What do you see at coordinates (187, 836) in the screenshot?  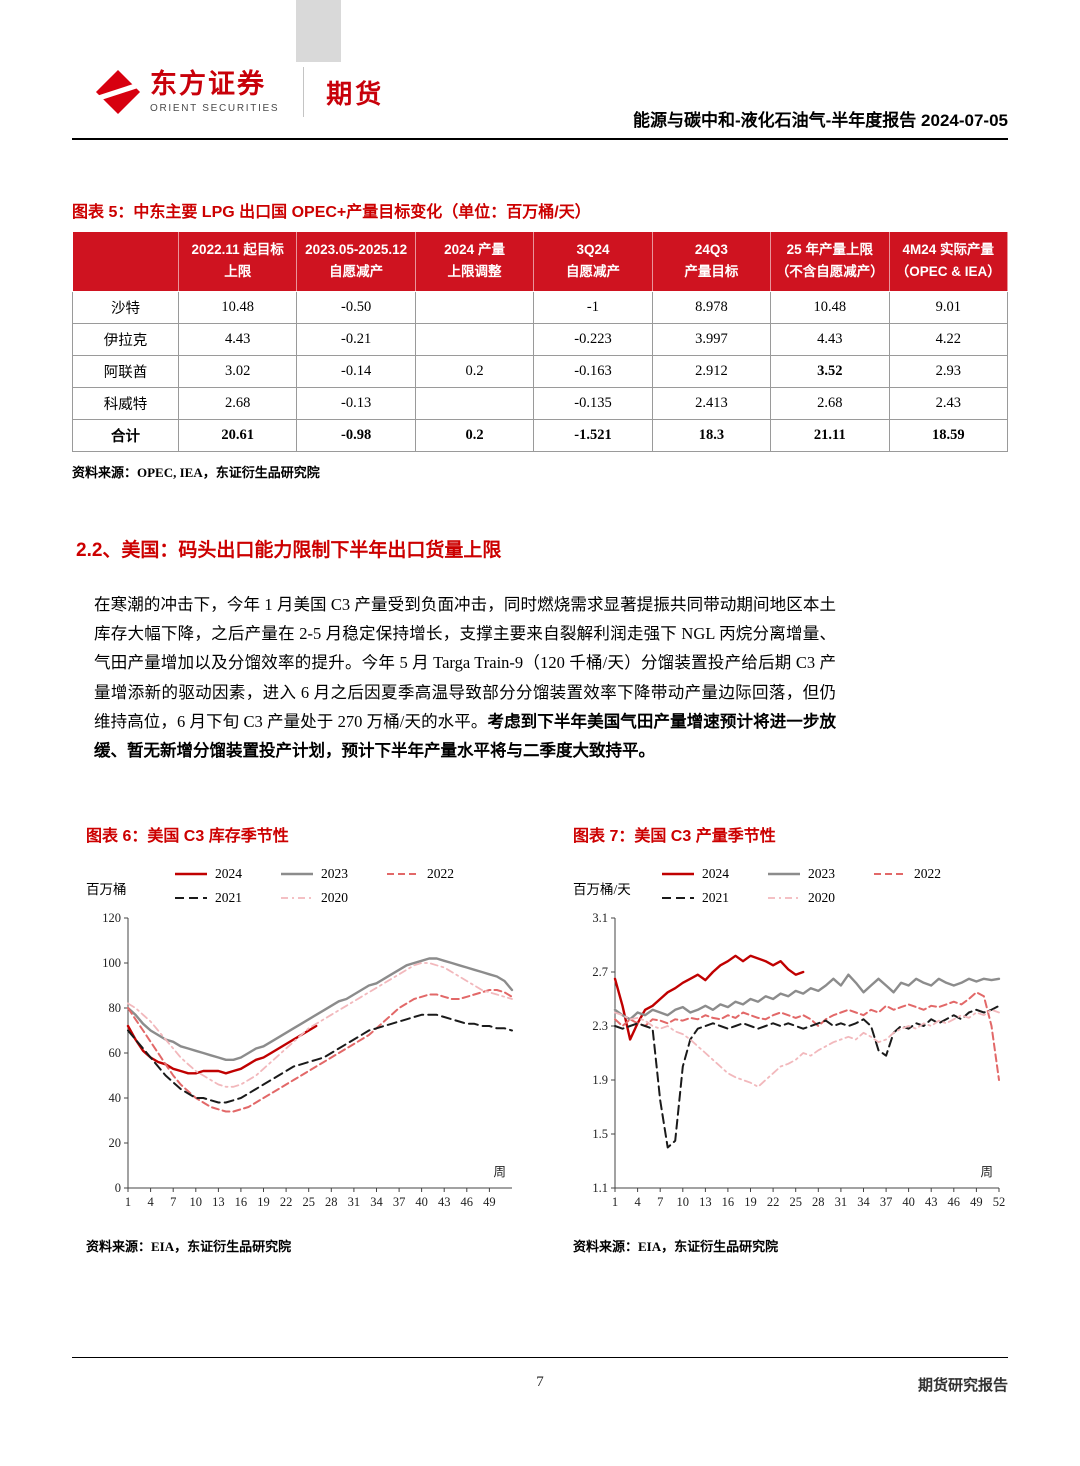 I see `figure6-title: 图表 6：美国 C3 库存季节性` at bounding box center [187, 836].